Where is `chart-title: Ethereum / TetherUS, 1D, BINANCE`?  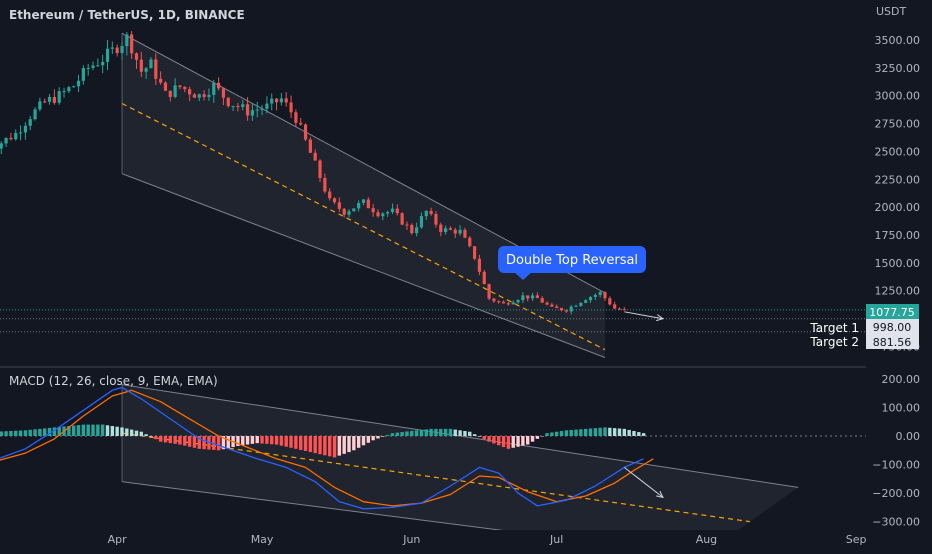
chart-title: Ethereum / TetherUS, 1D, BINANCE is located at coordinates (127, 15).